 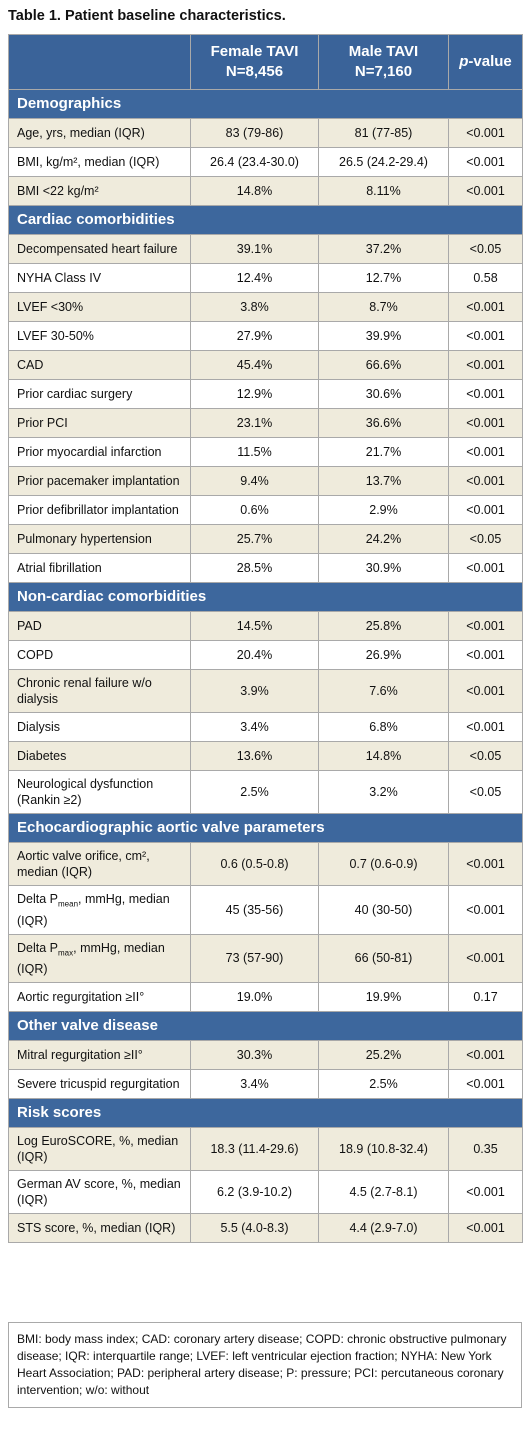 What do you see at coordinates (254, 864) in the screenshot?
I see `cell-value: 0.6 (0.5-0.8)` at bounding box center [254, 864].